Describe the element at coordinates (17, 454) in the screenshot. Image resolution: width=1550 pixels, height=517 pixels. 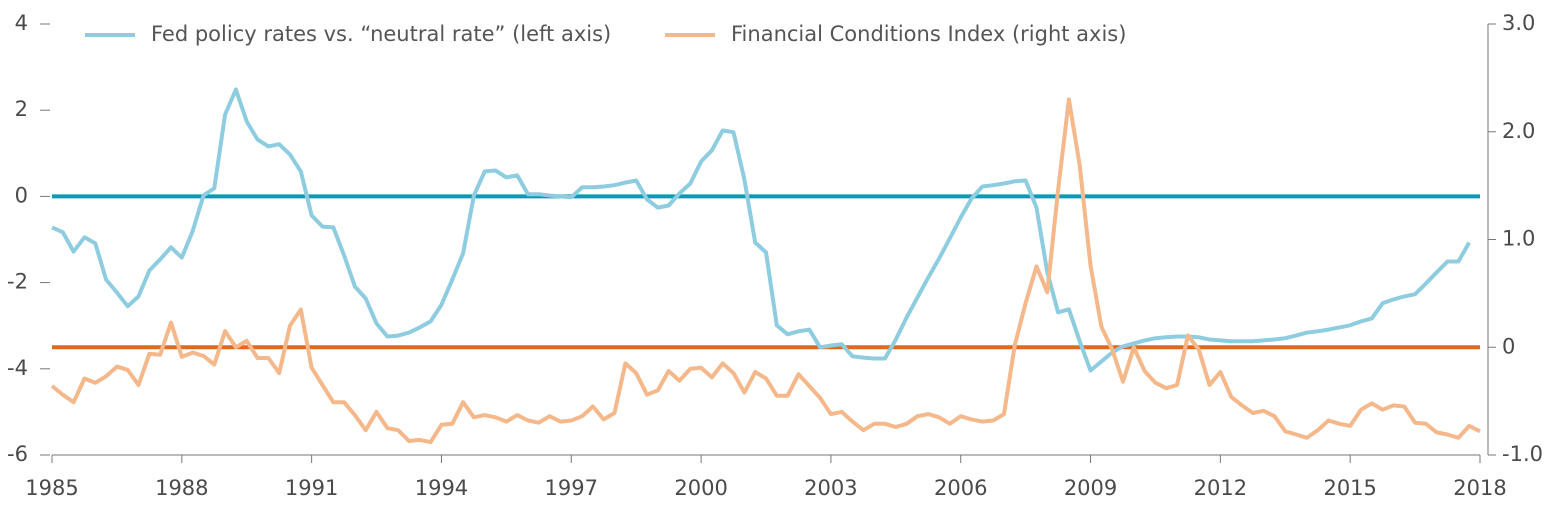
I see `y-tick-label: -6` at that location.